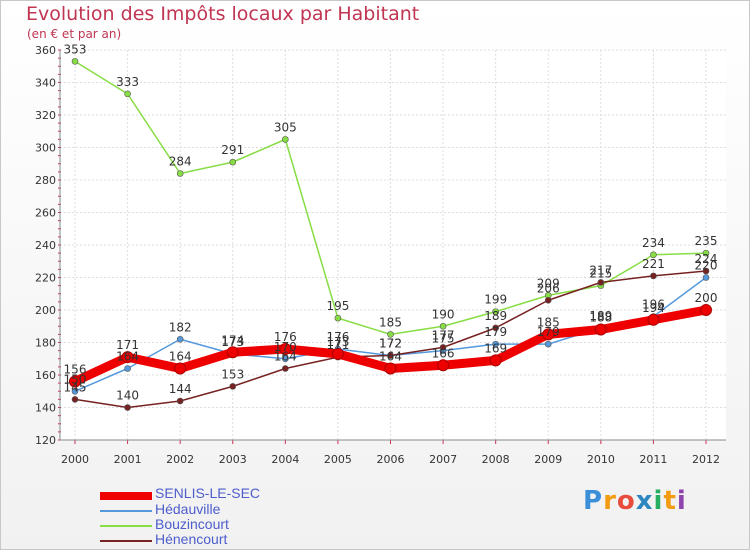 The image size is (750, 550). I want to click on data-label-2: 305, so click(285, 127).